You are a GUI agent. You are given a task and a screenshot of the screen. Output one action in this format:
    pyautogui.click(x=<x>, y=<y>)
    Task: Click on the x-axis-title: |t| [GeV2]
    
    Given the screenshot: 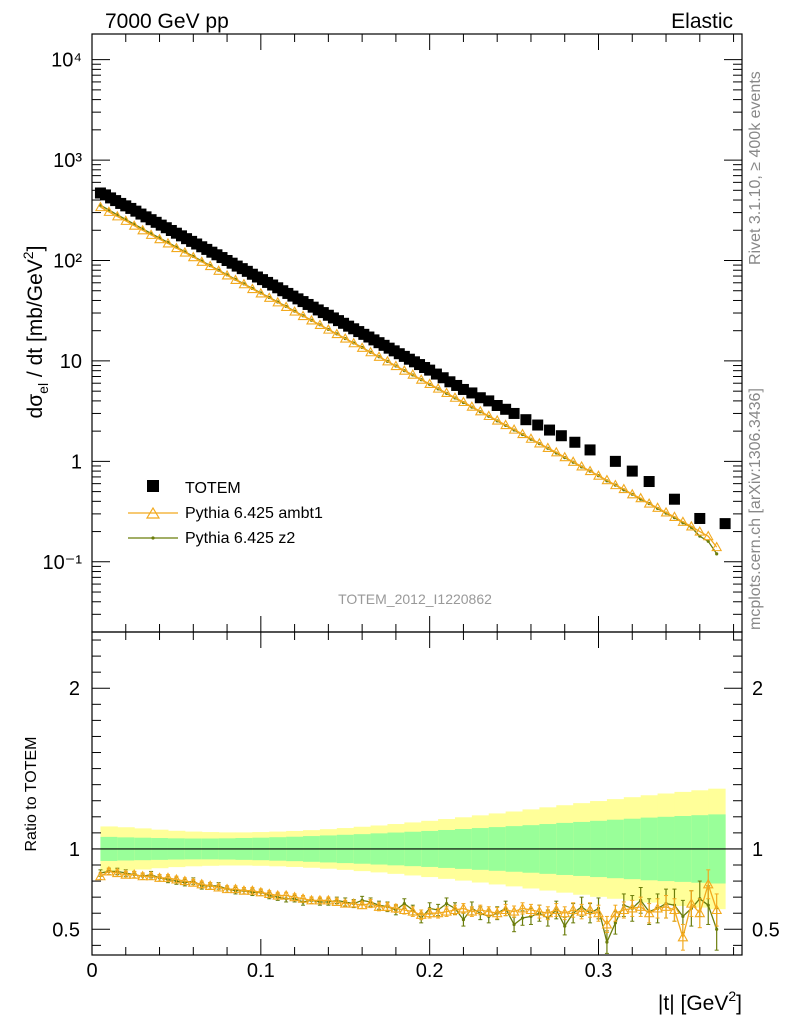 What is the action you would take?
    pyautogui.click(x=700, y=1001)
    